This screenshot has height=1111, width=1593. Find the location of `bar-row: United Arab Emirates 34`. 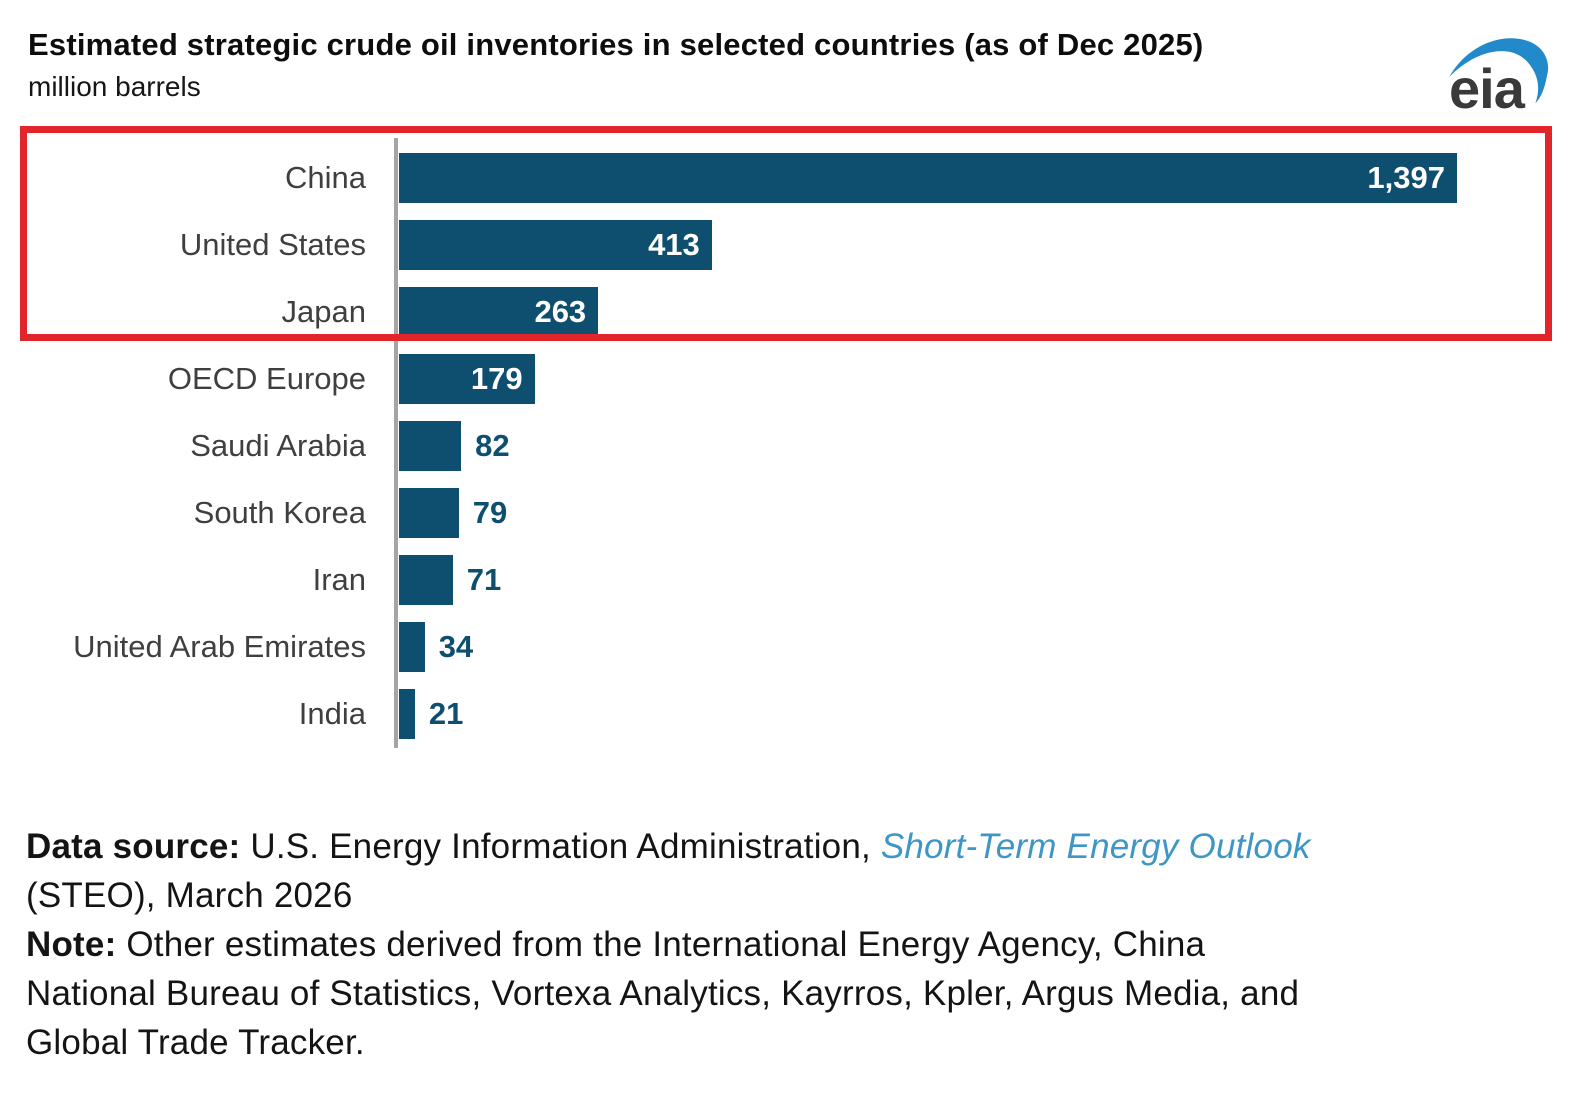

bar-row: United Arab Emirates 34 is located at coordinates (780, 646).